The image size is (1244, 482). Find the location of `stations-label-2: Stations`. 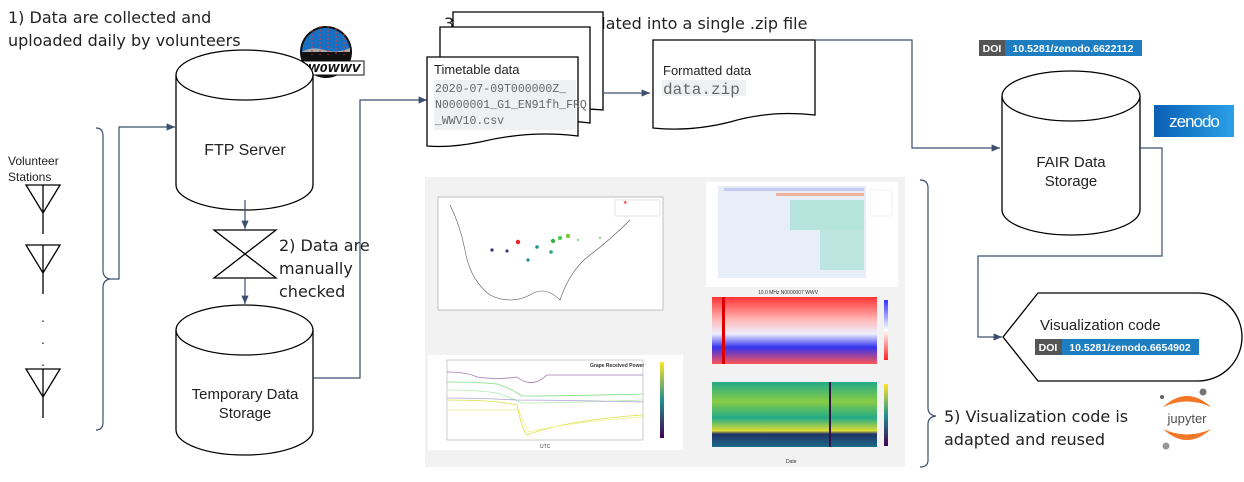

stations-label-2: Stations is located at coordinates (29, 177).